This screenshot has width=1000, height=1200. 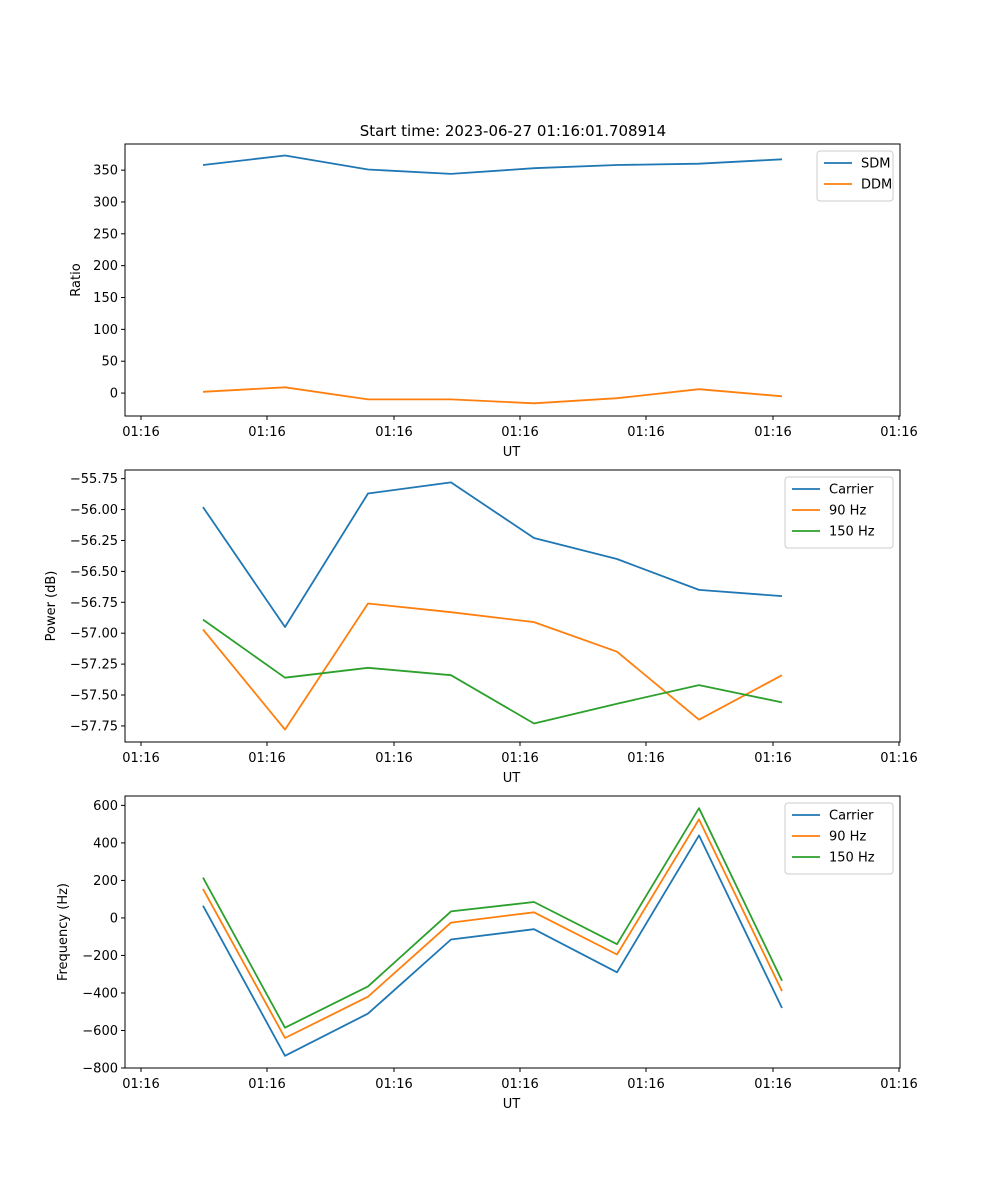 What do you see at coordinates (51, 606) in the screenshot?
I see `y-axis-label: Power (dB)` at bounding box center [51, 606].